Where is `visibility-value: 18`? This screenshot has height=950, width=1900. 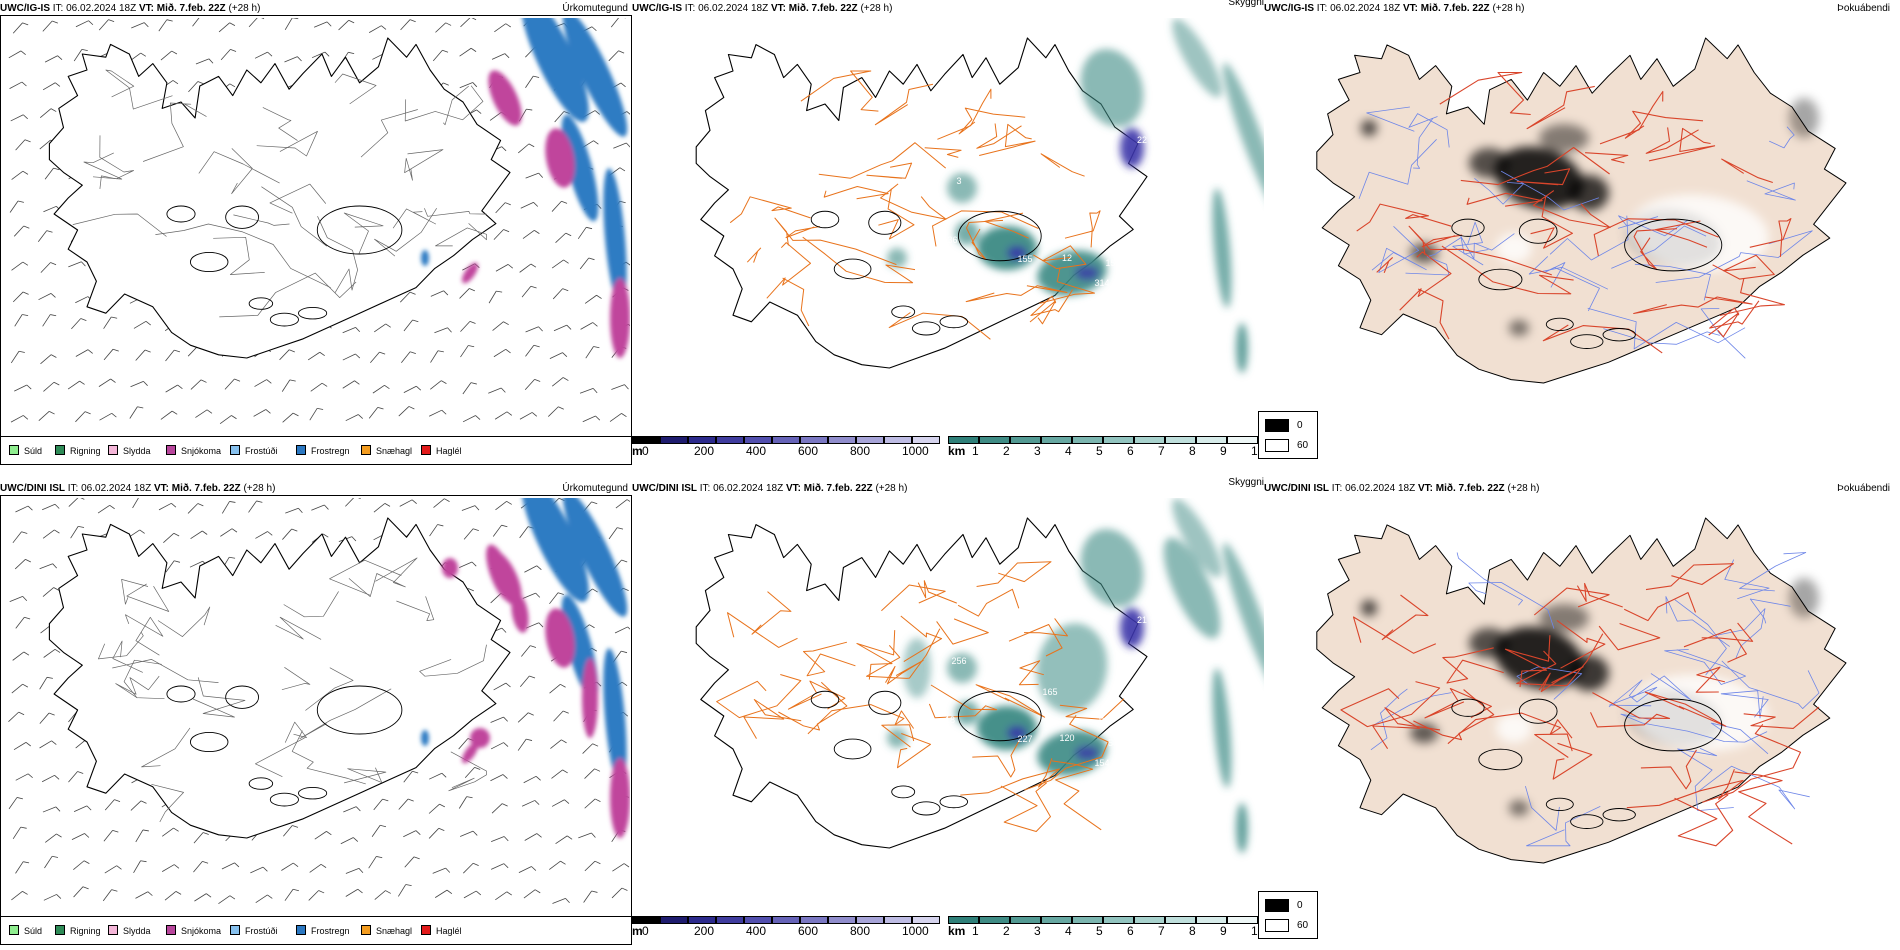 visibility-value: 18 is located at coordinates (950, 720).